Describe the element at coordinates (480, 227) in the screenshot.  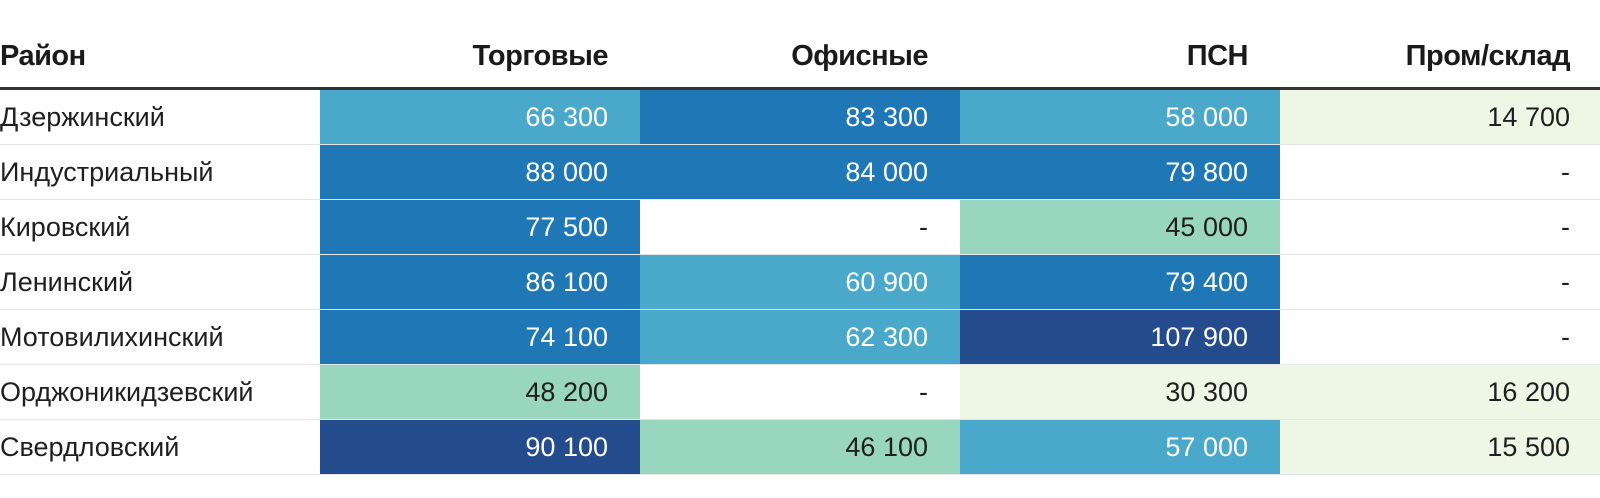
I see `heatmap-cell: 77 500` at that location.